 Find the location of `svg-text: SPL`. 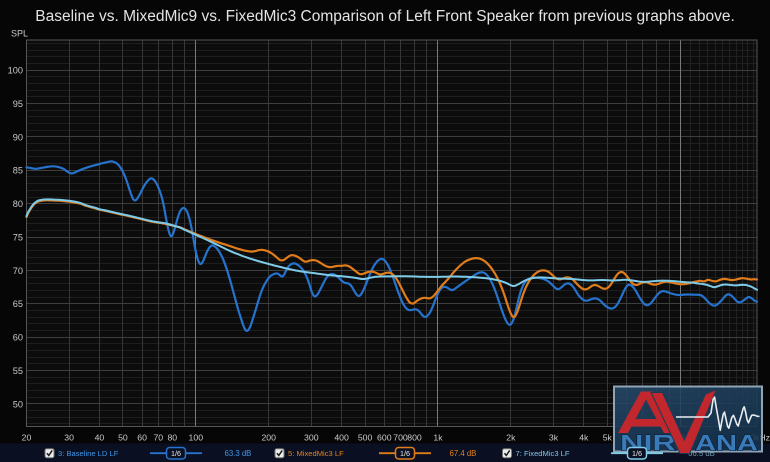

svg-text: SPL is located at coordinates (19, 34).